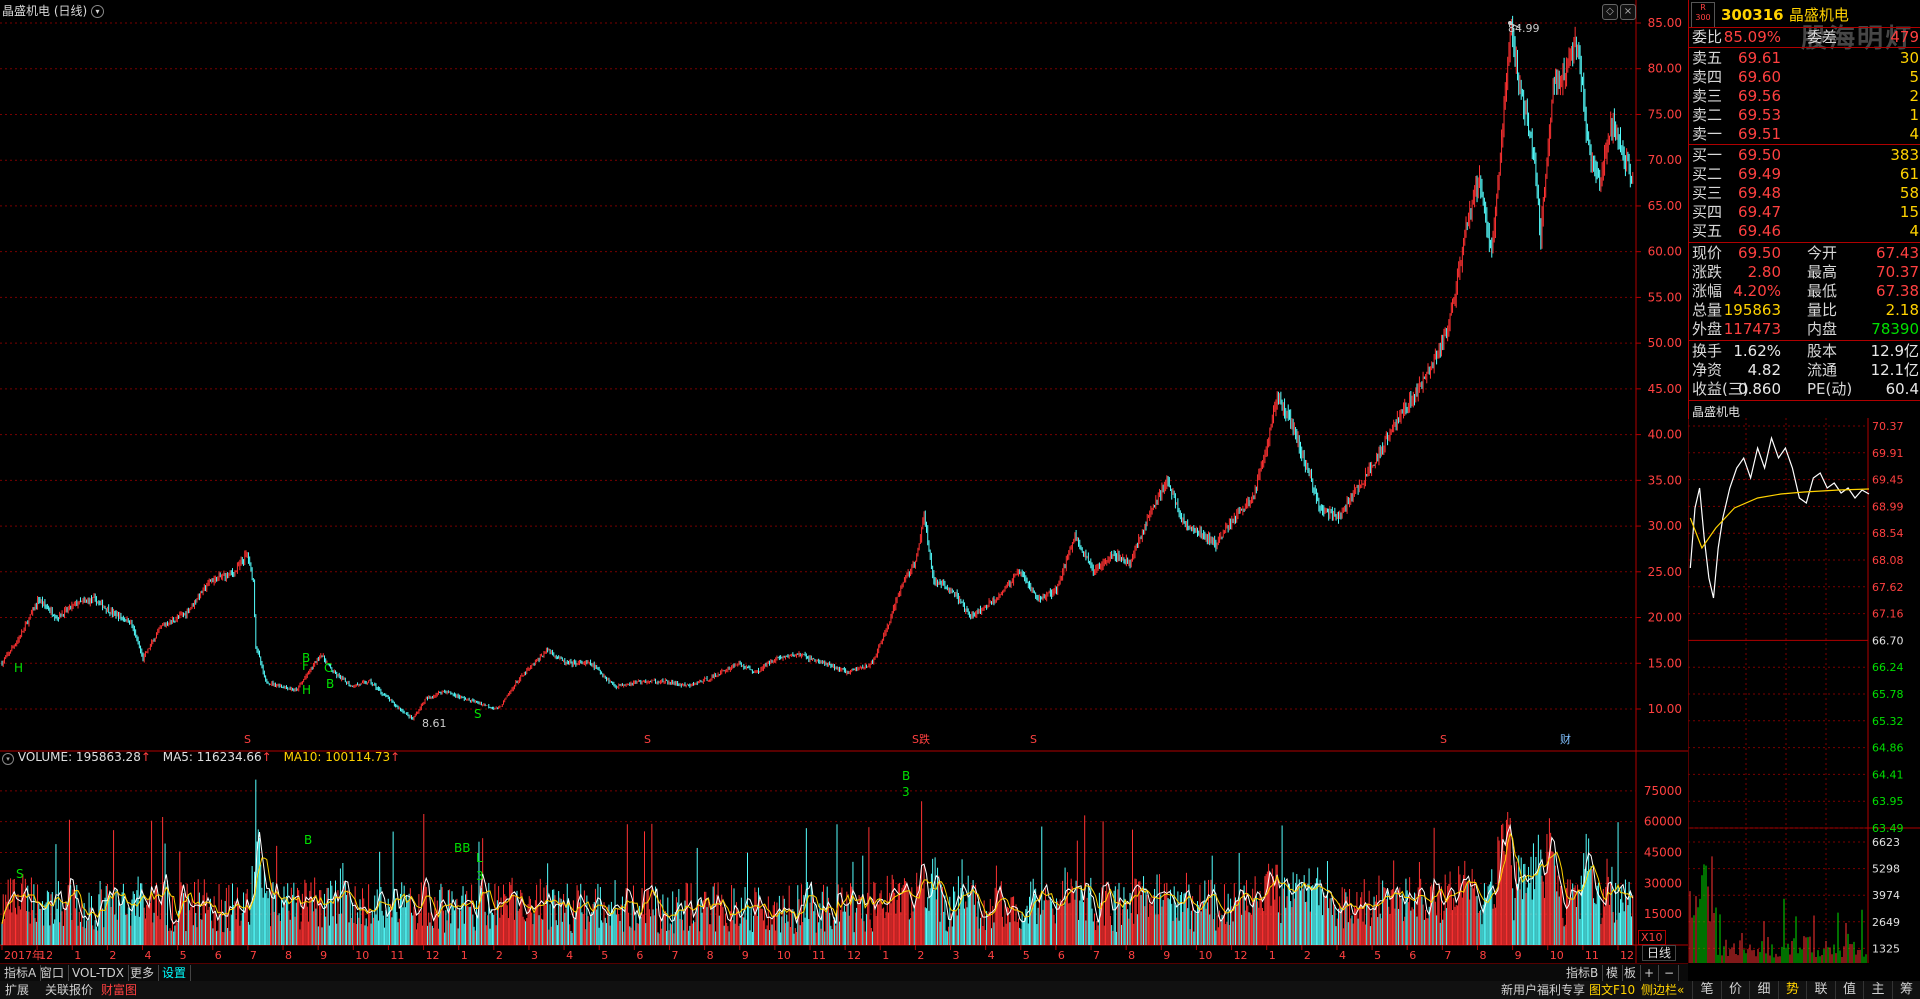  Describe the element at coordinates (1888, 828) in the screenshot. I see `intraday-price-tick: 63.49` at that location.